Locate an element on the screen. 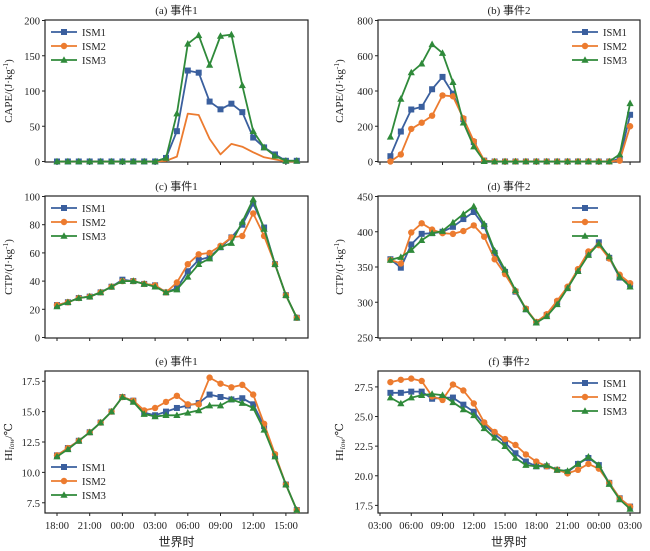  x-tick-label: 21:00 is located at coordinates (568, 526).